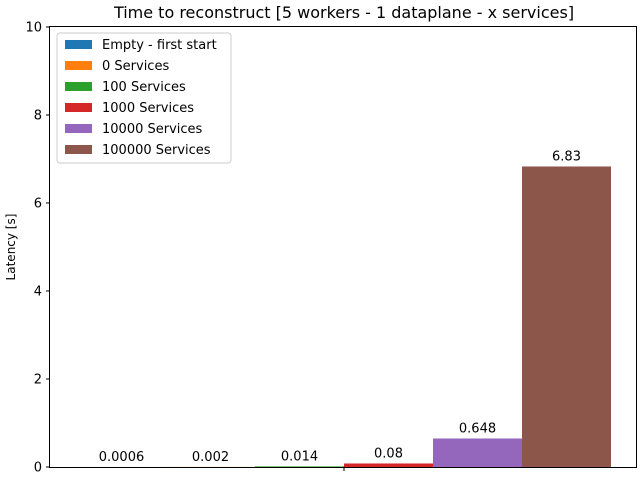 This screenshot has width=640, height=485. What do you see at coordinates (135, 66) in the screenshot?
I see `legend-label-1: 0 Services` at bounding box center [135, 66].